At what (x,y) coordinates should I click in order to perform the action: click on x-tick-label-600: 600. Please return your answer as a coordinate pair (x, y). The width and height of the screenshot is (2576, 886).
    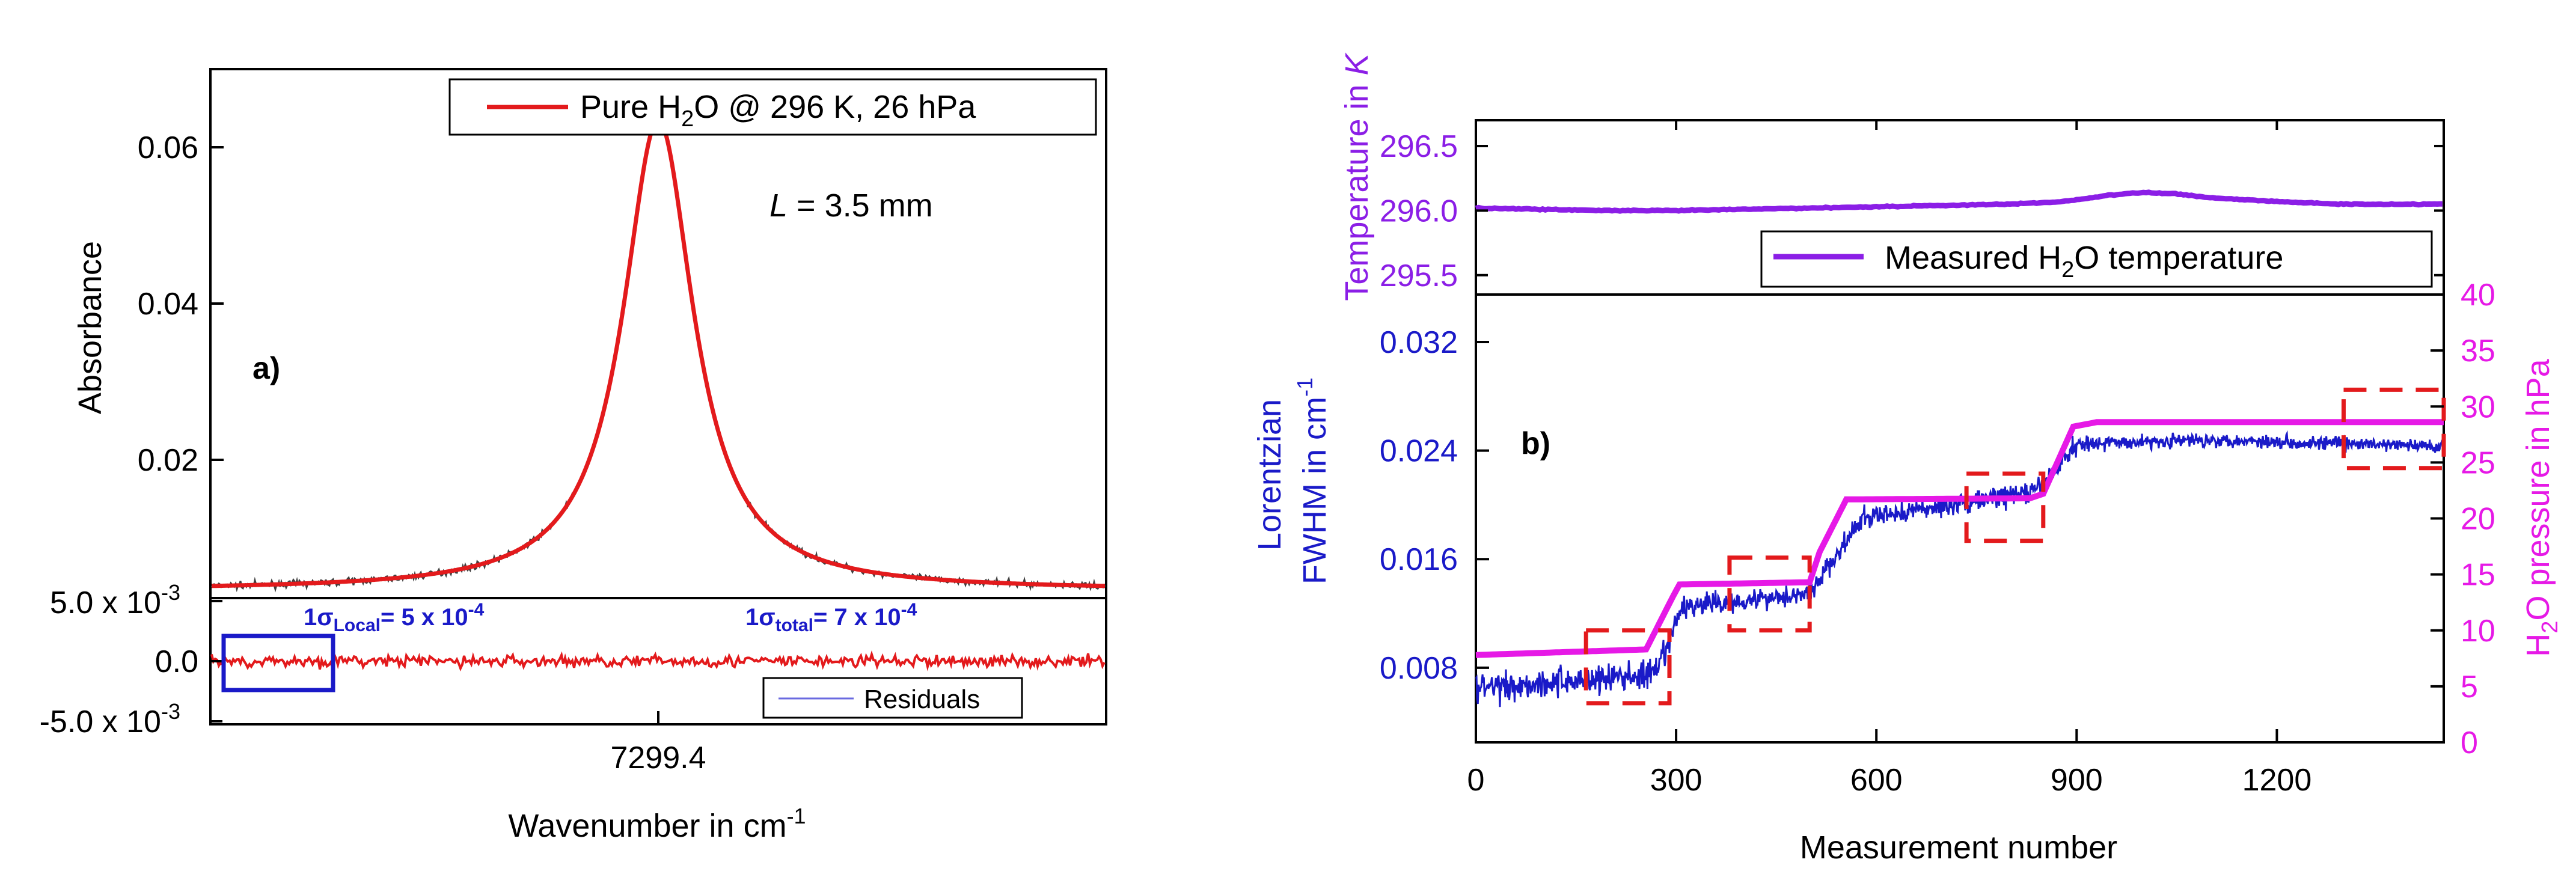
    Looking at the image, I should click on (1876, 780).